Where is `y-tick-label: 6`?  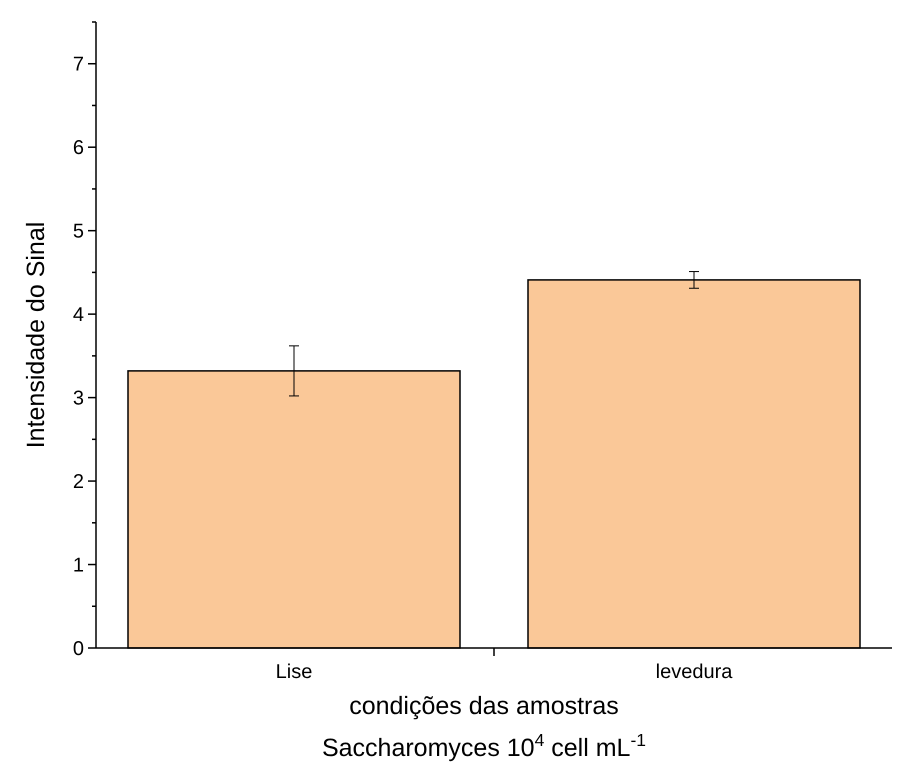
y-tick-label: 6 is located at coordinates (78, 148).